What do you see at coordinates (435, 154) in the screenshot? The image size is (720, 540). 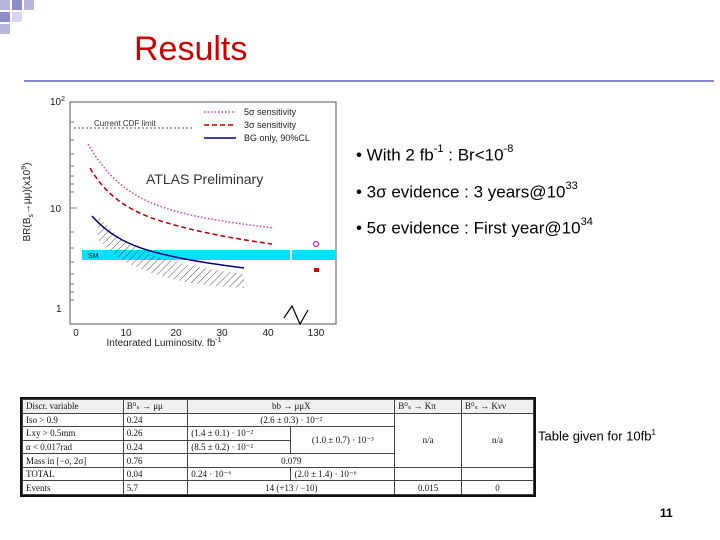 I see `bullet-item: • With 2 fb-1 : Br<10-8` at bounding box center [435, 154].